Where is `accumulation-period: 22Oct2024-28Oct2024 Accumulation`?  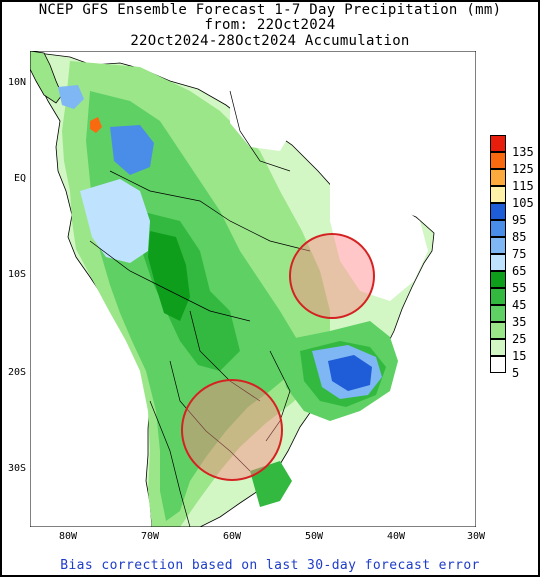 accumulation-period: 22Oct2024-28Oct2024 Accumulation is located at coordinates (270, 41).